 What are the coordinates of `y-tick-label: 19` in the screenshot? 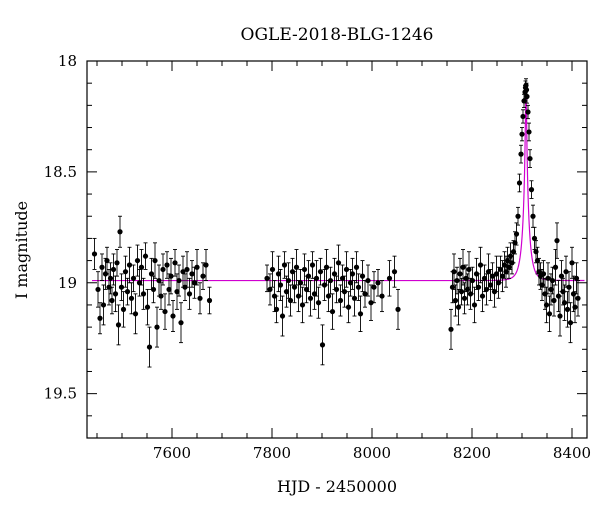 It's located at (67, 283).